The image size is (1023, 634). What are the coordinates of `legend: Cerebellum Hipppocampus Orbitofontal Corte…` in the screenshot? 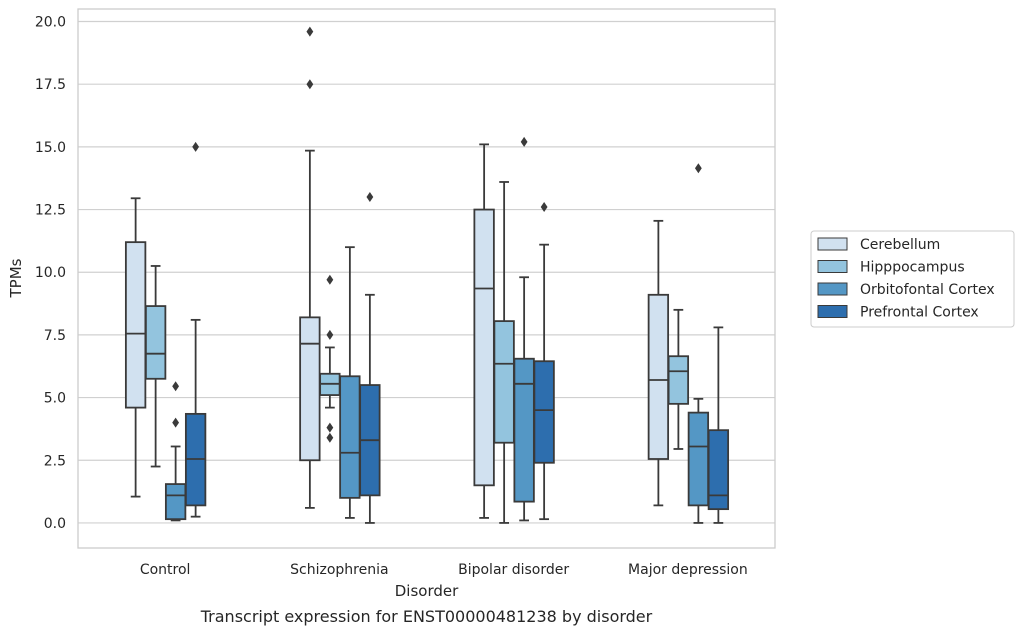 It's located at (912, 279).